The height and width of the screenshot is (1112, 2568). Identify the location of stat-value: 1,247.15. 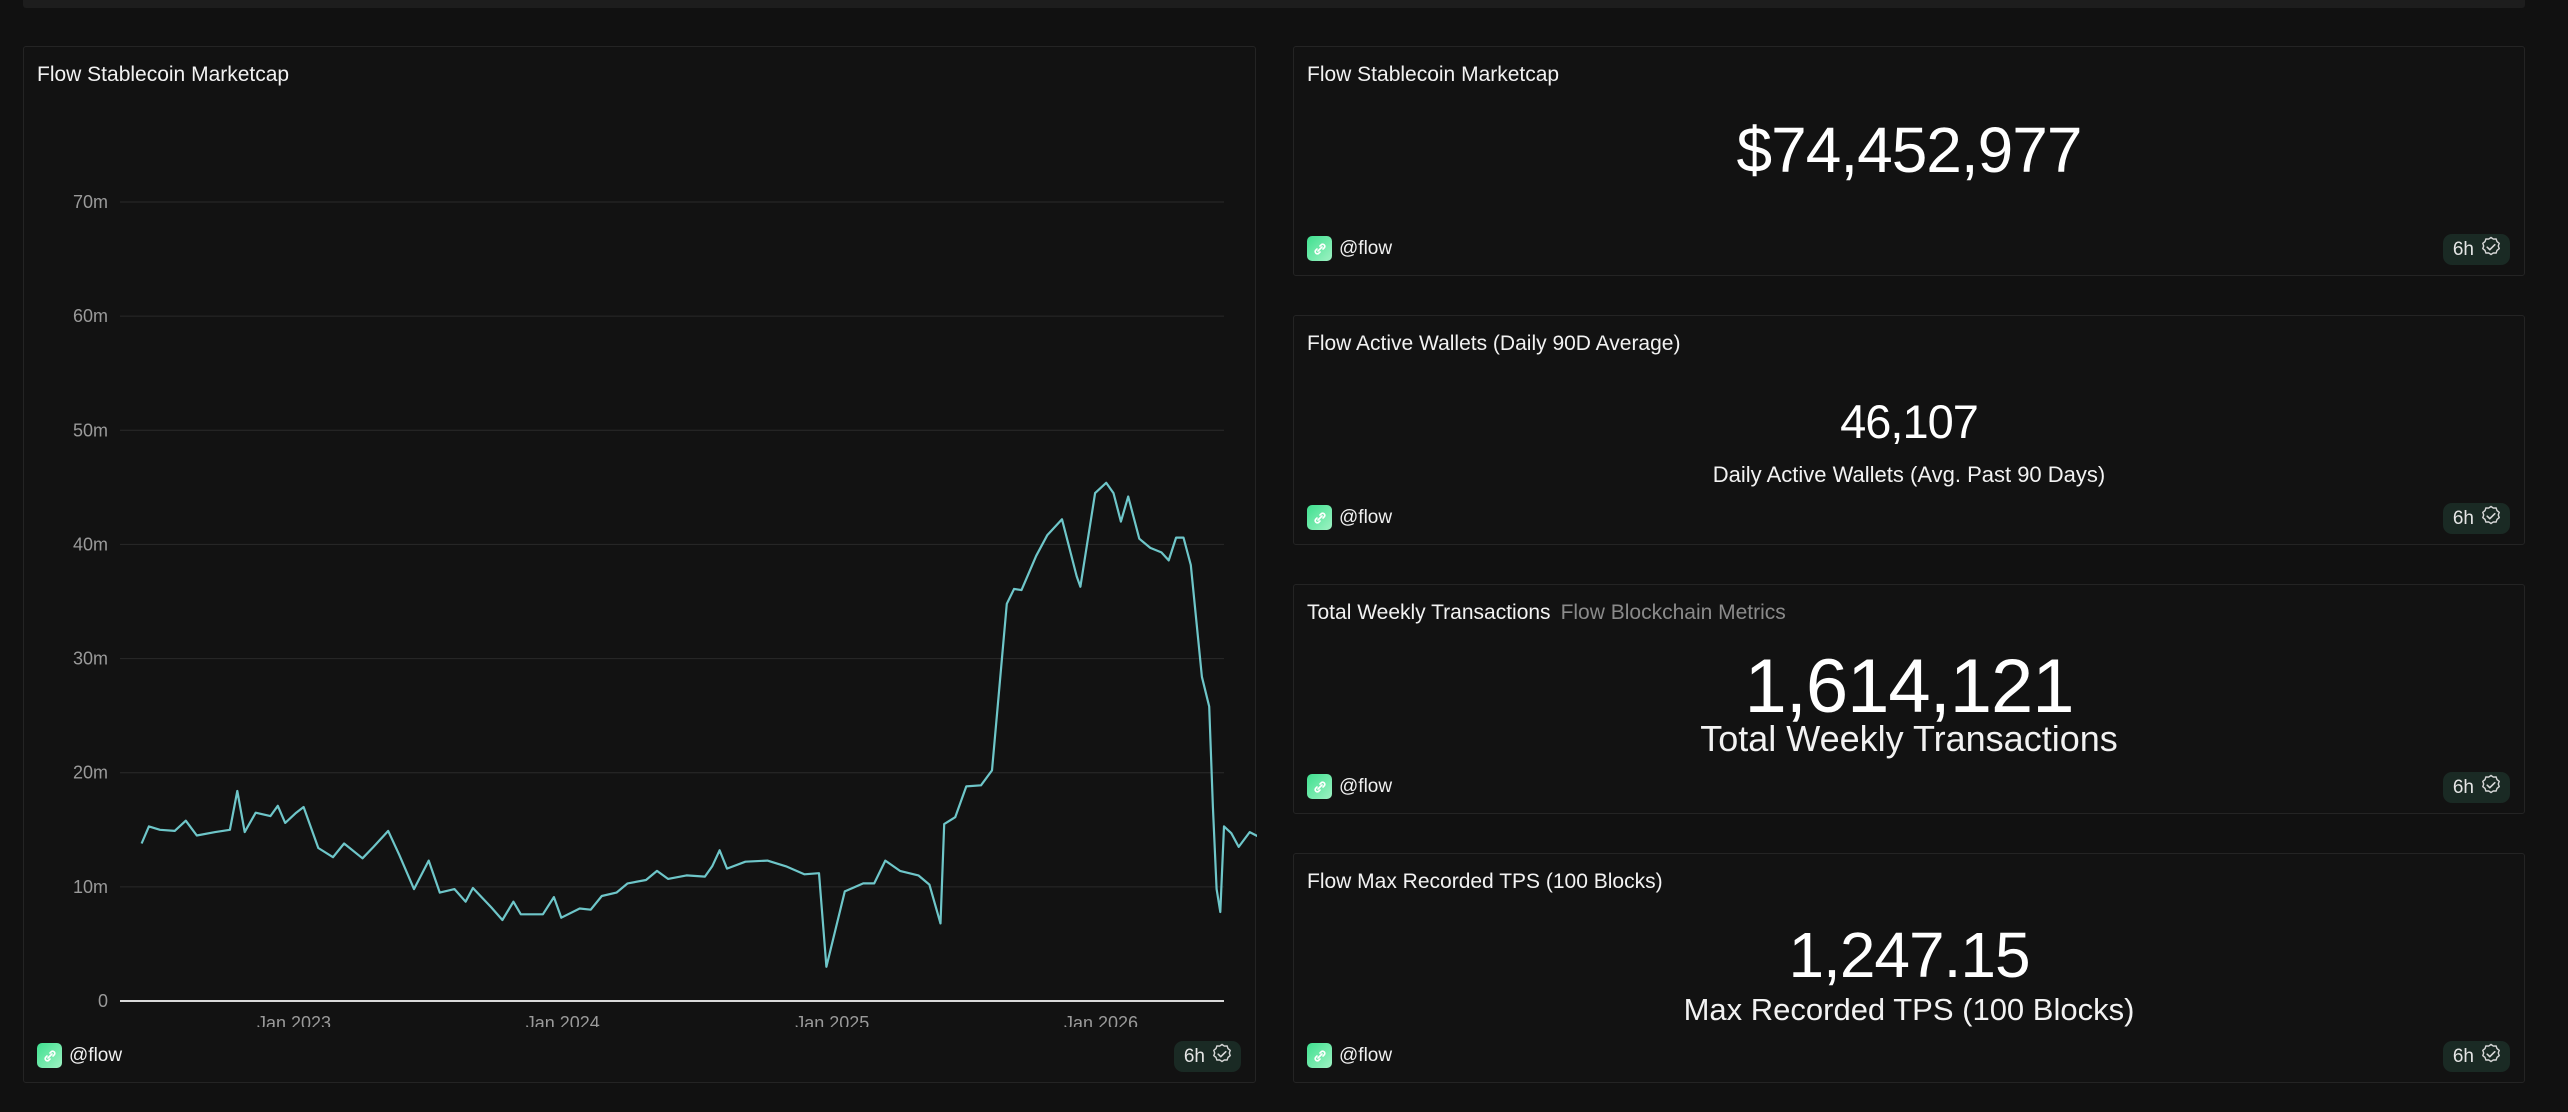
(1909, 955).